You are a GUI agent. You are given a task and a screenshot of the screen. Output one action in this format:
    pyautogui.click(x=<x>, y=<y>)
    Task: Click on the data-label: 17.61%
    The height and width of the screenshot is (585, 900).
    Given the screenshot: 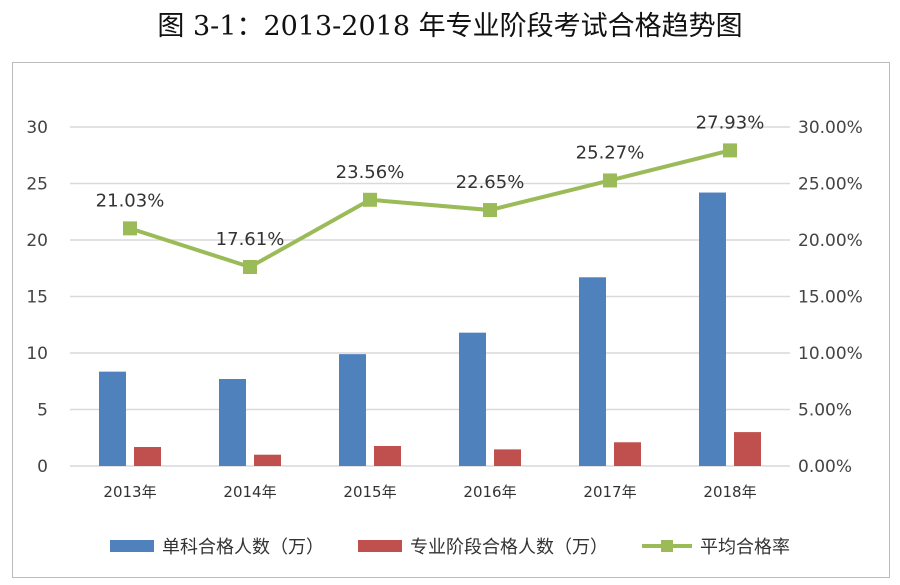 What is the action you would take?
    pyautogui.click(x=250, y=239)
    